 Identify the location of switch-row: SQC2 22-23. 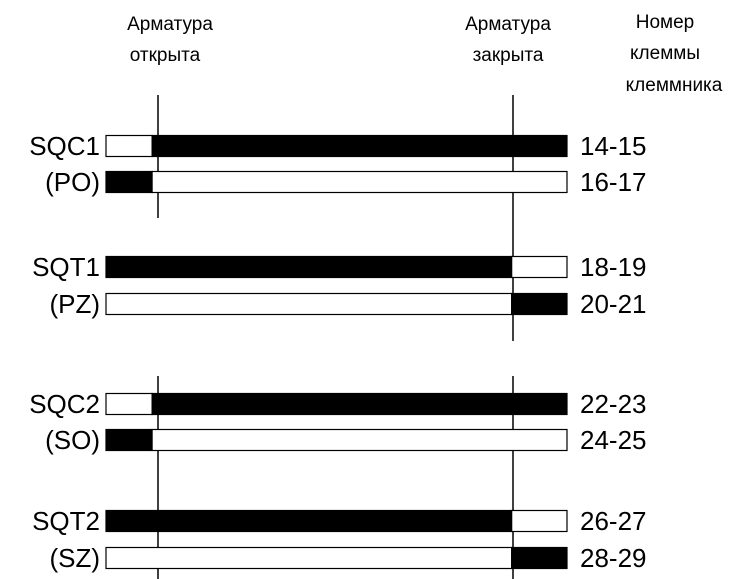
(337, 404).